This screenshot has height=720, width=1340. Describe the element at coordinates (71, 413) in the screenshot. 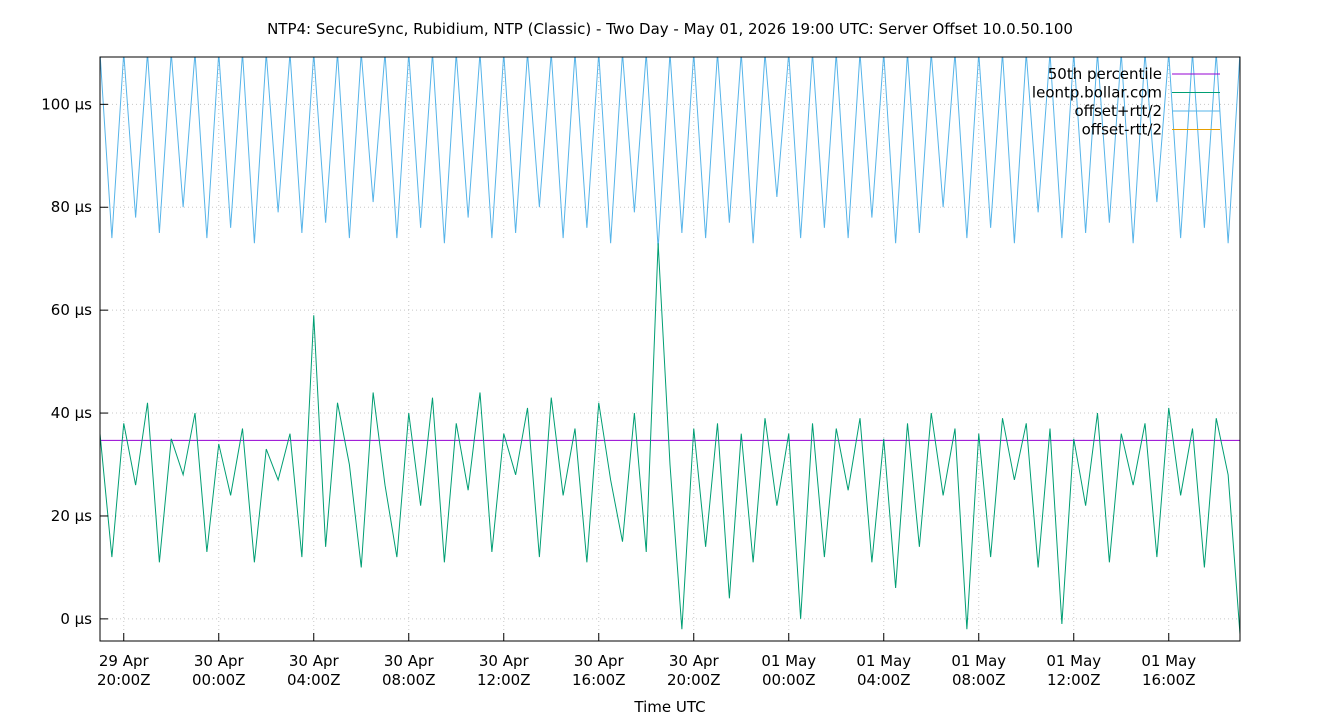

I see `y-tick-label: 40 µs` at that location.